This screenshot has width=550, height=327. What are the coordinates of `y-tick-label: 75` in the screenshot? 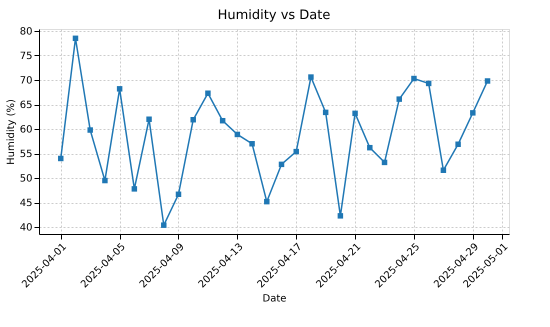 It's located at (26, 56).